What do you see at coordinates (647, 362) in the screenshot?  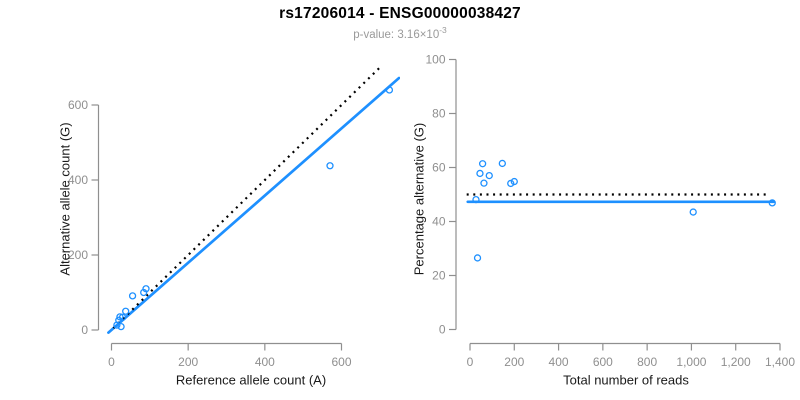 I see `x-tick-label: 800` at bounding box center [647, 362].